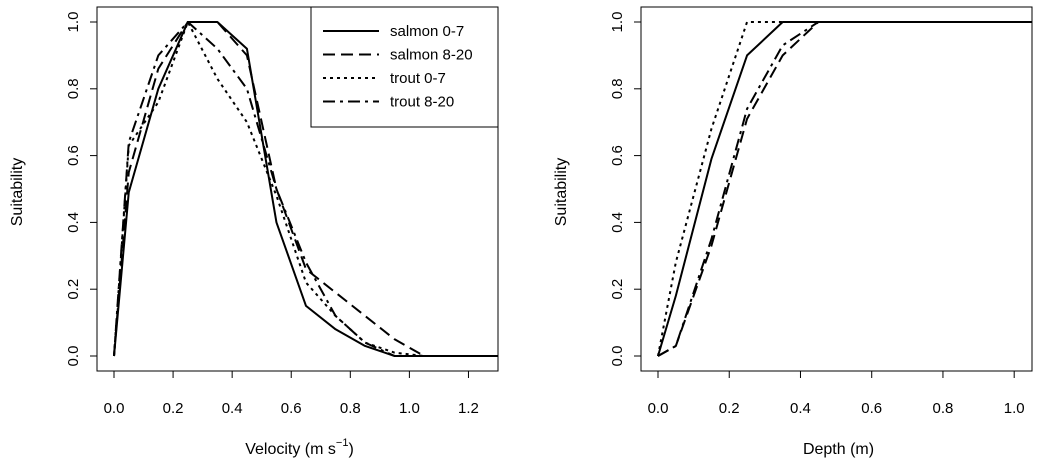 Image resolution: width=1046 pixels, height=464 pixels. What do you see at coordinates (838, 449) in the screenshot?
I see `x-axis-title: Depth (m)` at bounding box center [838, 449].